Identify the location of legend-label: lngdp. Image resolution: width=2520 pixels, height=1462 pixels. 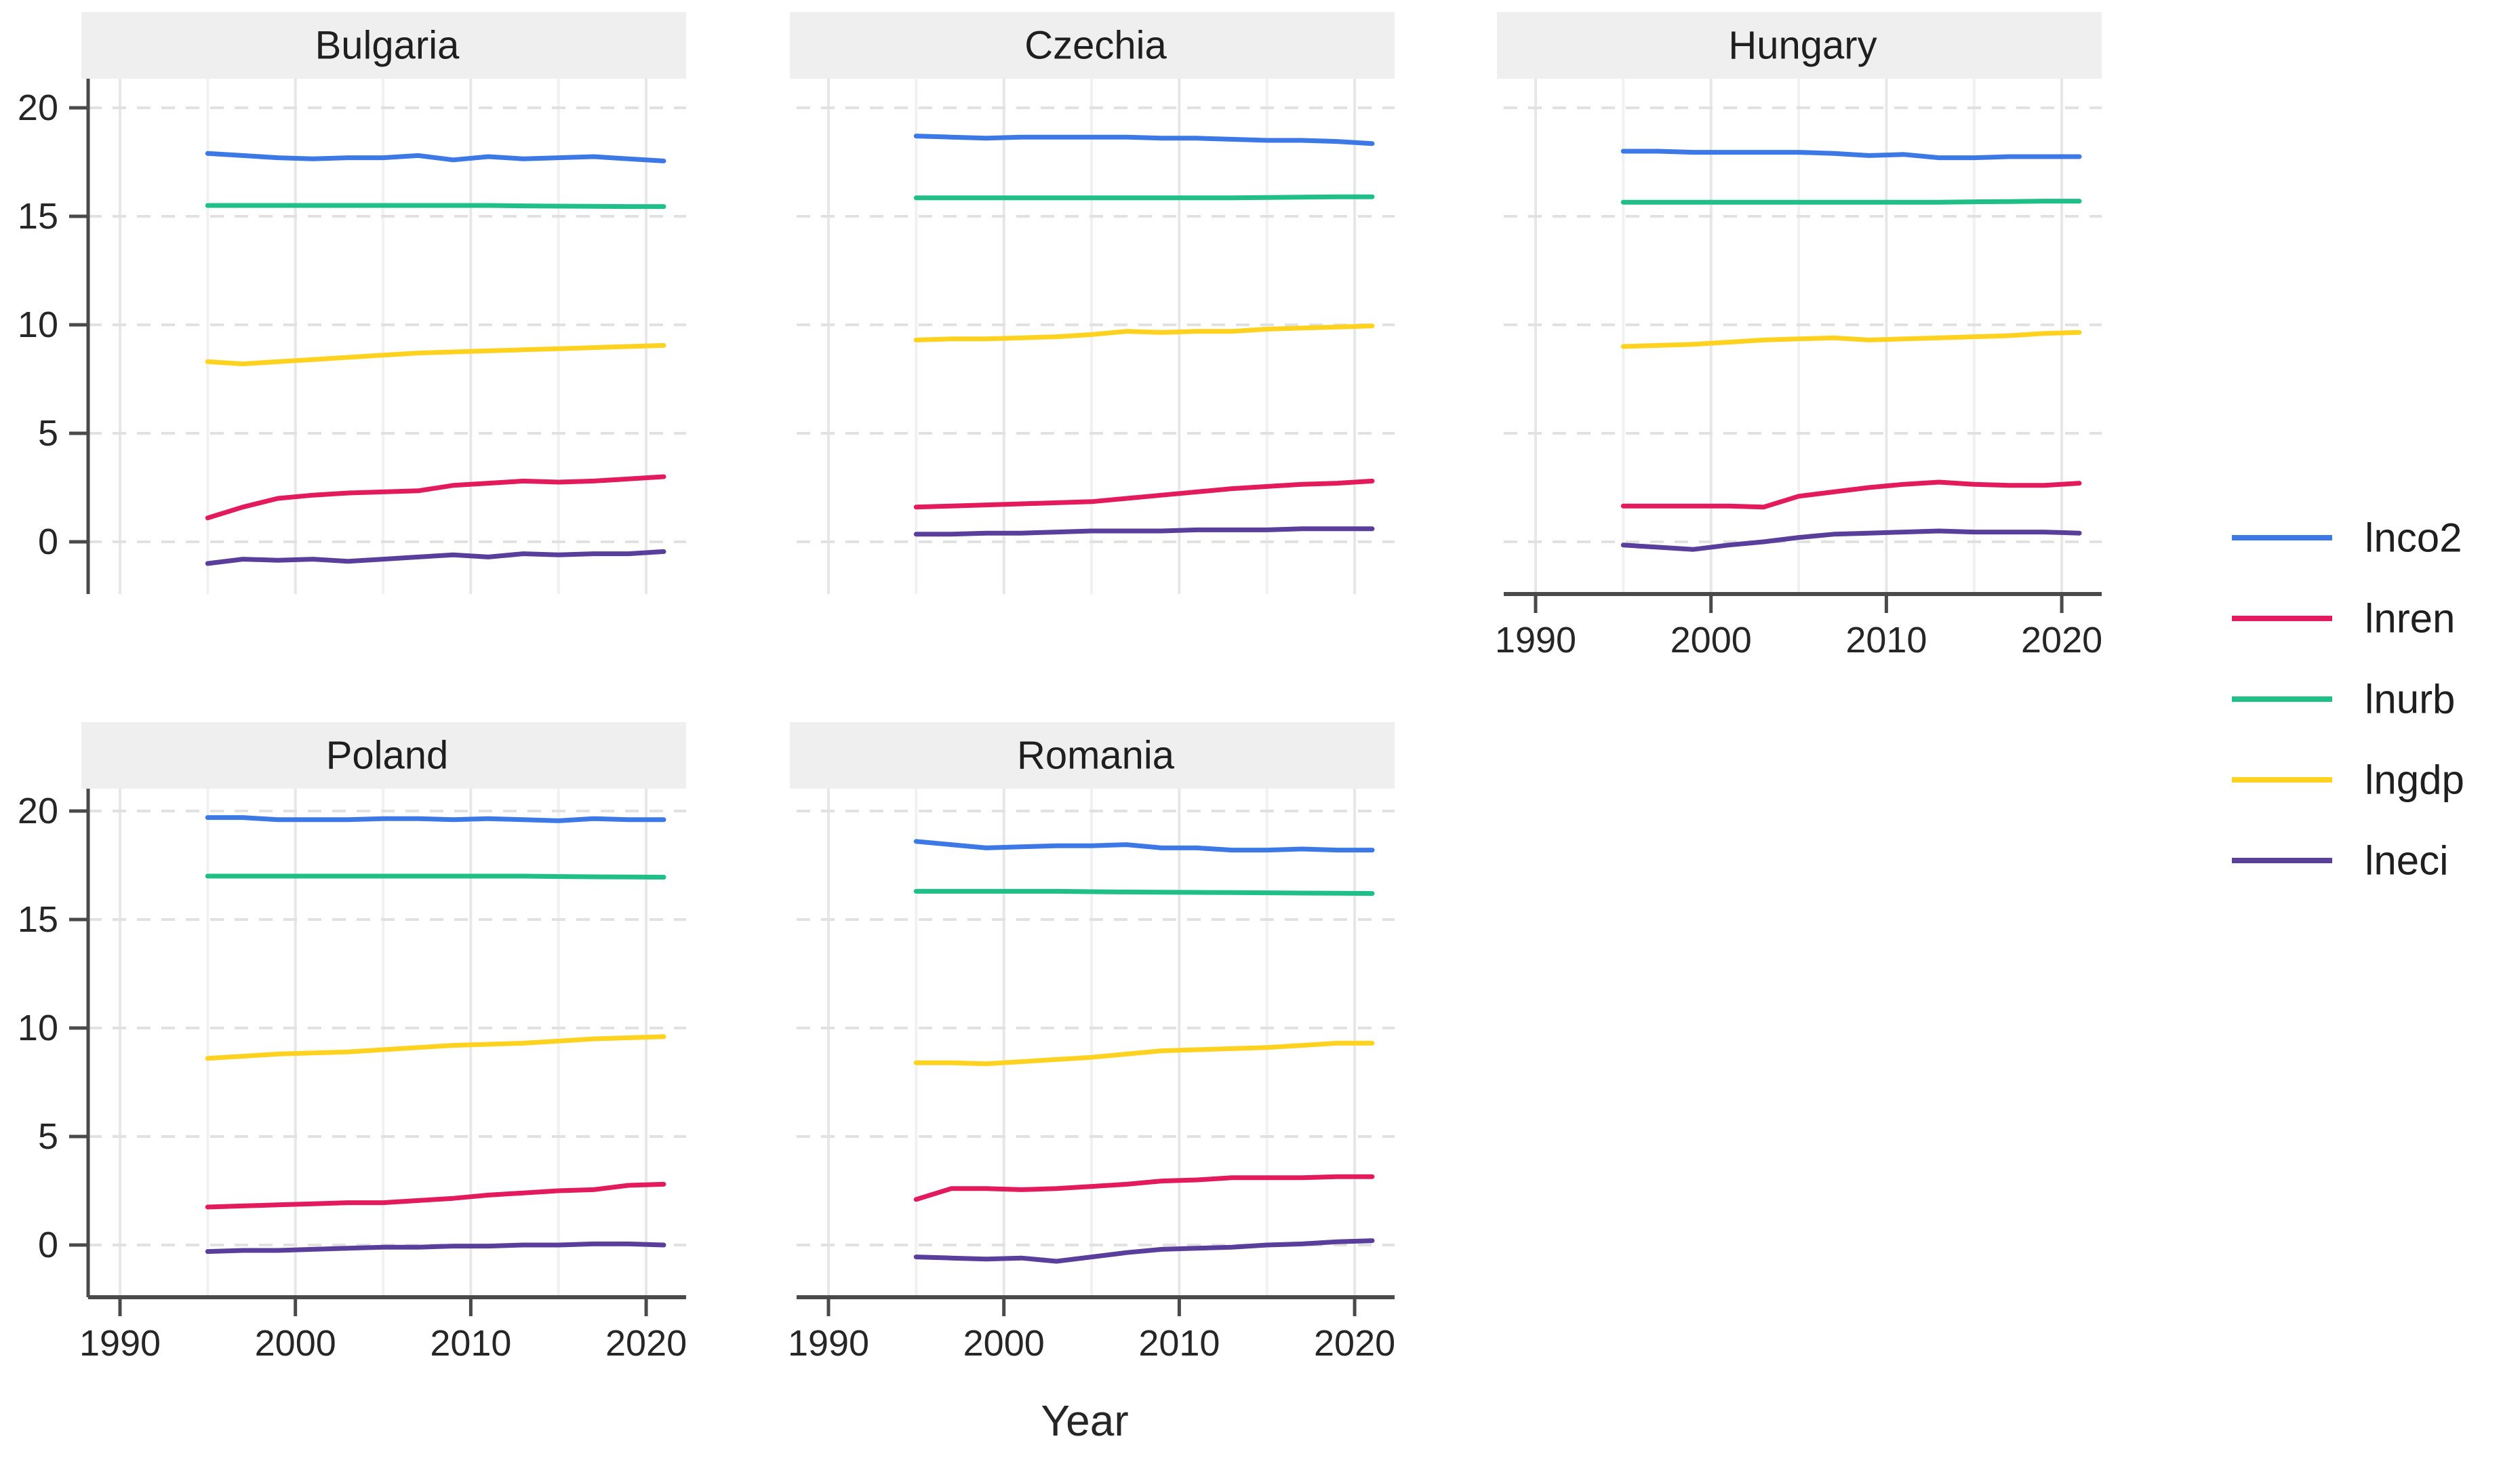
(2414, 780).